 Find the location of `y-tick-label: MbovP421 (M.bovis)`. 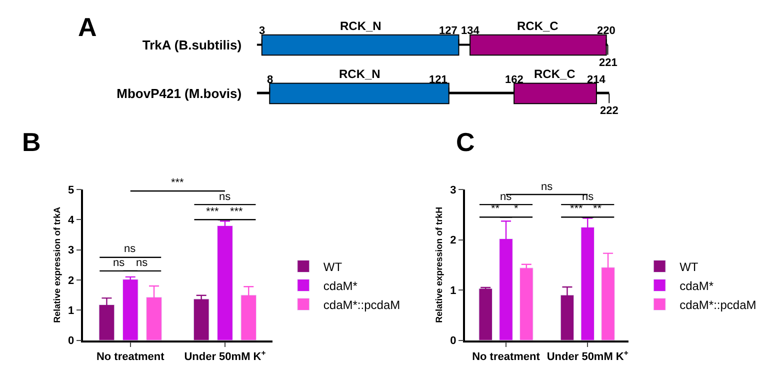

y-tick-label: MbovP421 (M.bovis) is located at coordinates (179, 94).